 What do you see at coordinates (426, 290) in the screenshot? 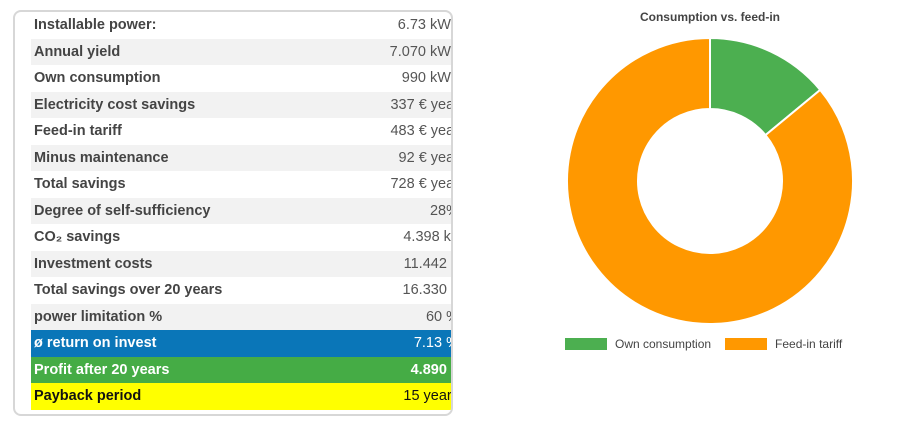
I see `row-value: 16.330 €` at bounding box center [426, 290].